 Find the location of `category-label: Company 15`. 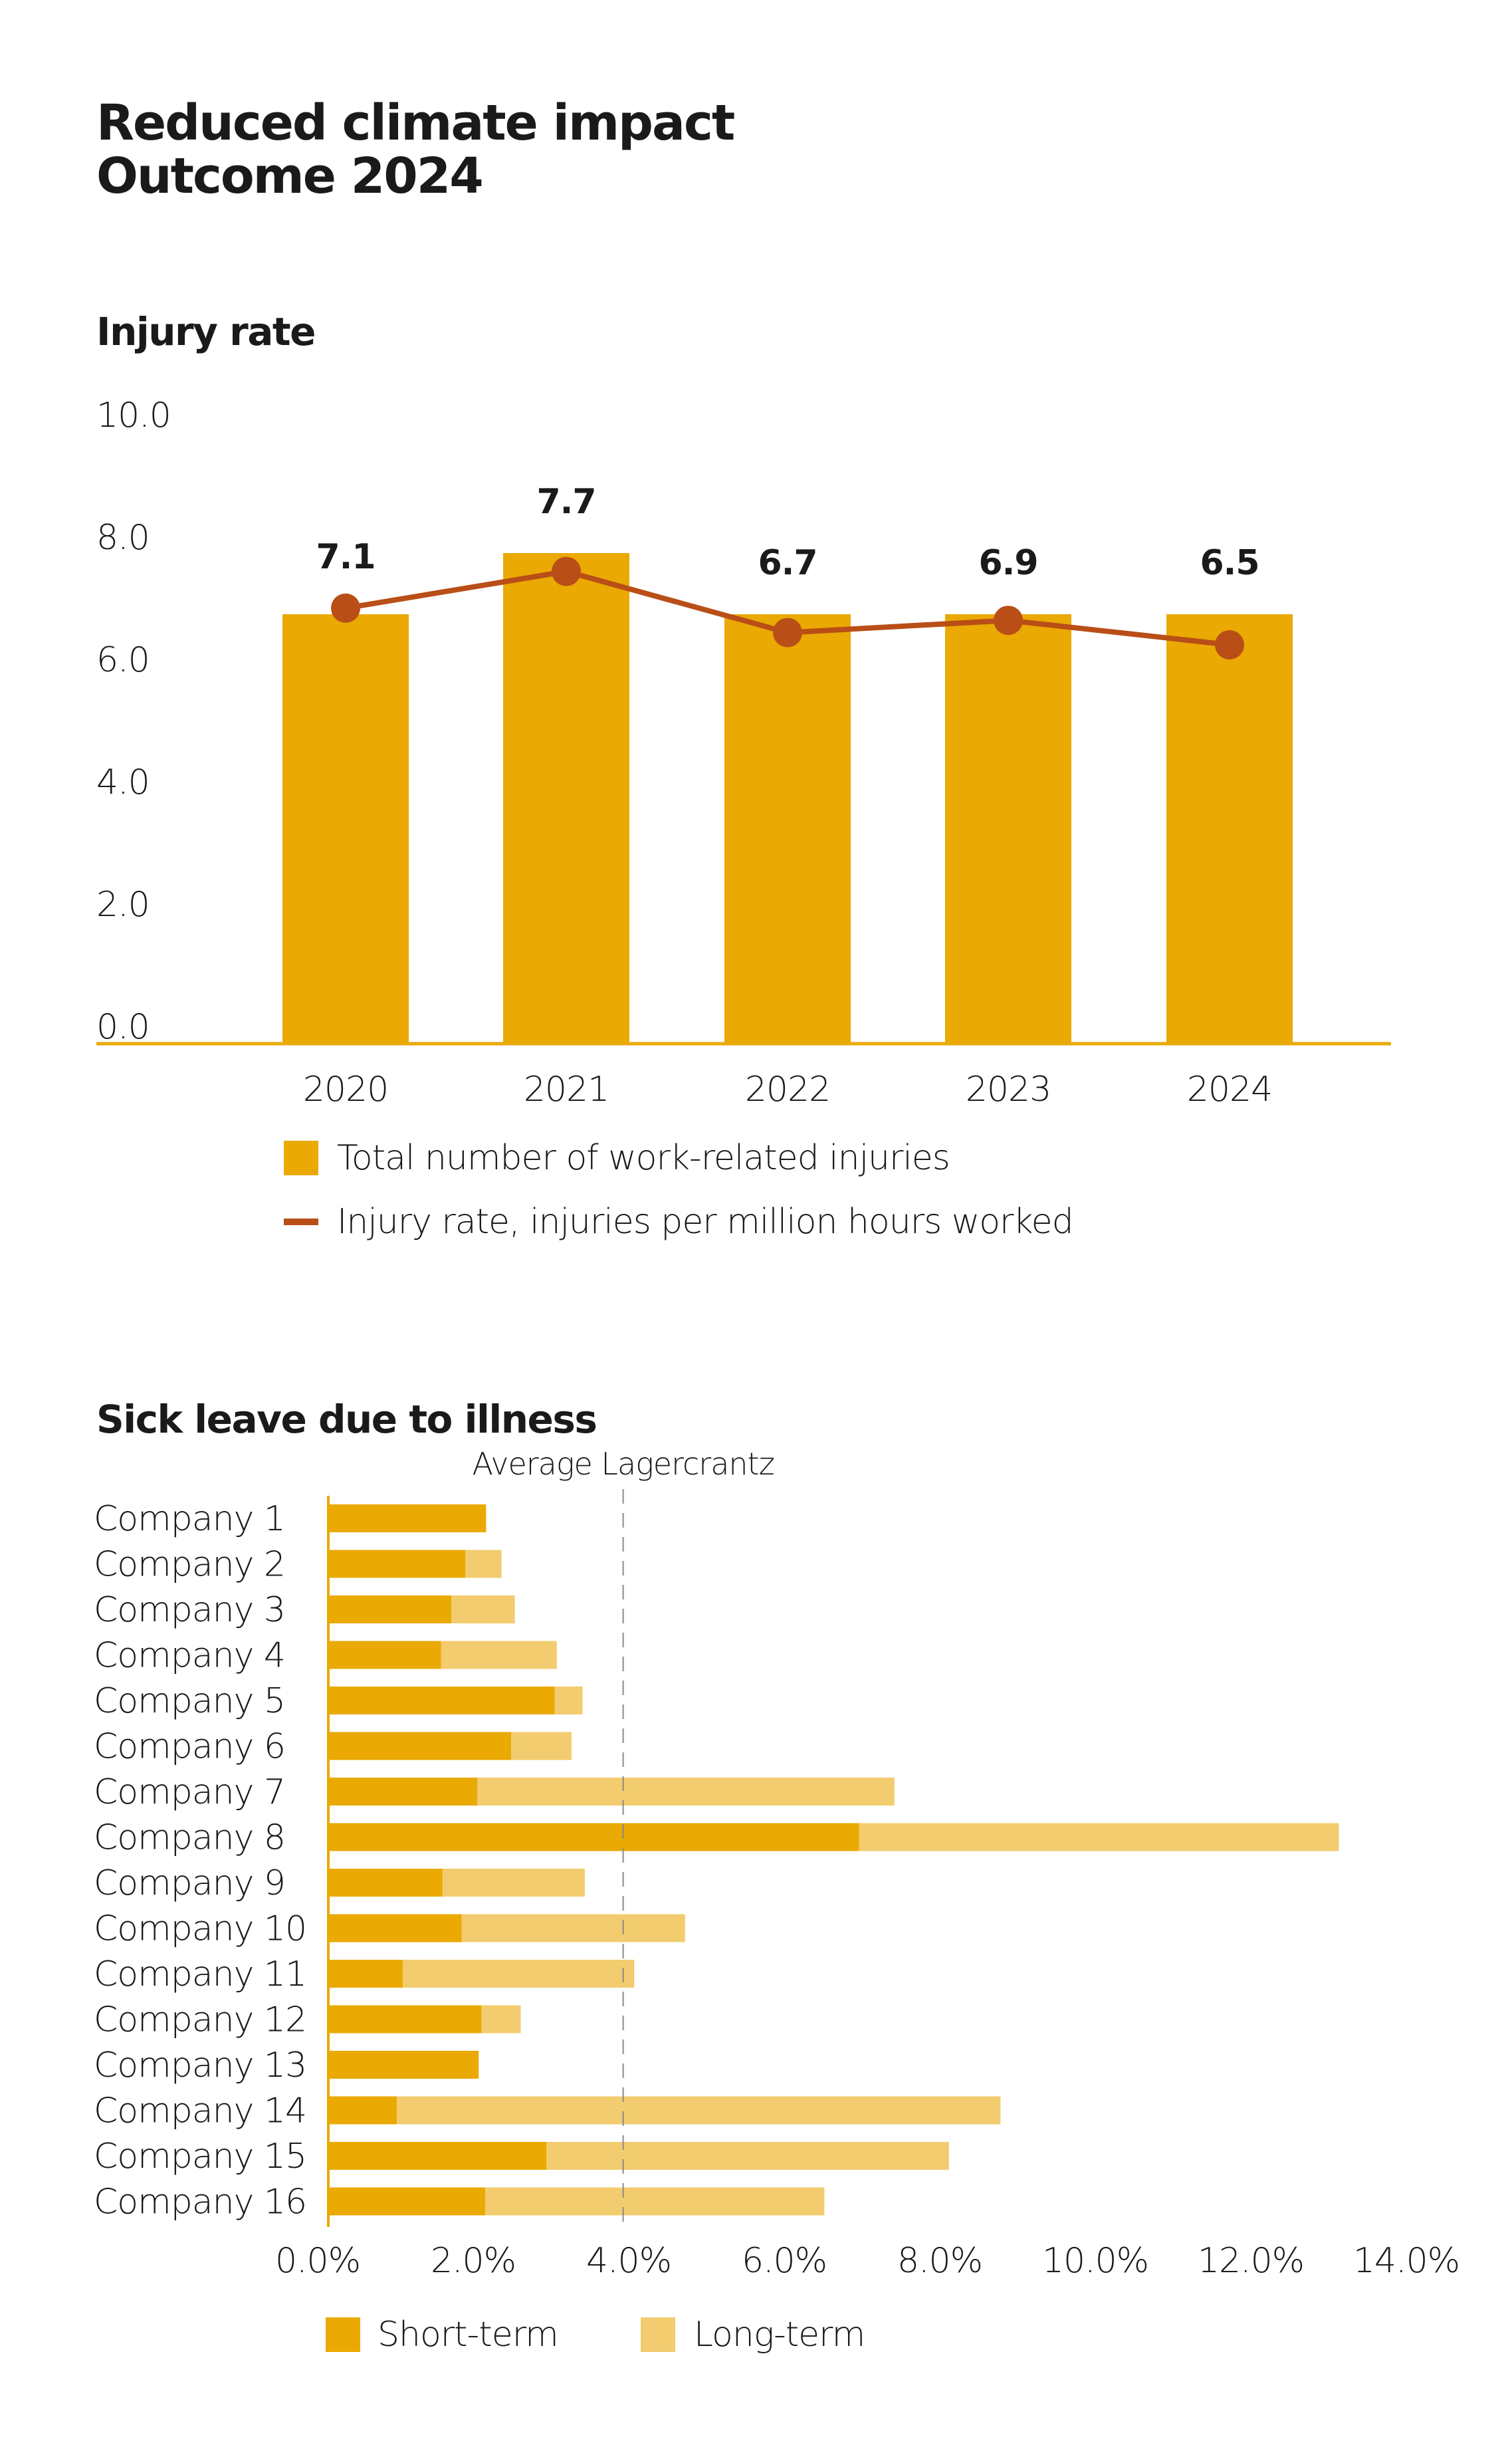

category-label: Company 15 is located at coordinates (200, 2156).